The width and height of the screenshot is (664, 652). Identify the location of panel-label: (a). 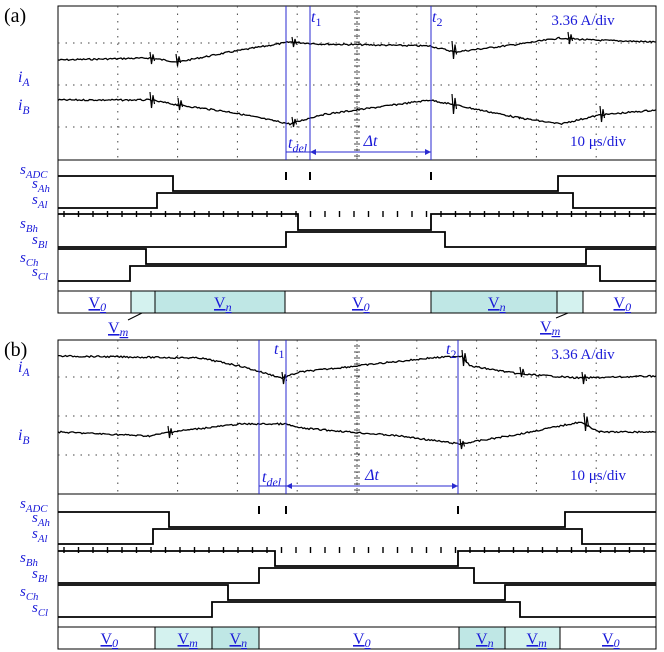
(15, 16).